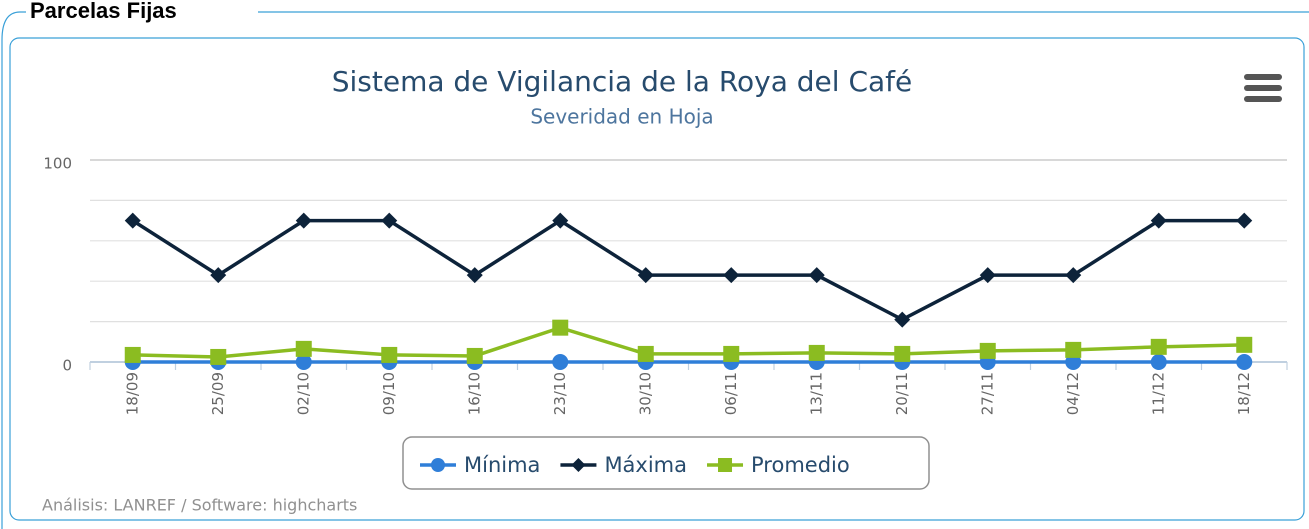 The width and height of the screenshot is (1309, 529). What do you see at coordinates (621, 117) in the screenshot?
I see `chart-subtitle: Severidad en Hoja` at bounding box center [621, 117].